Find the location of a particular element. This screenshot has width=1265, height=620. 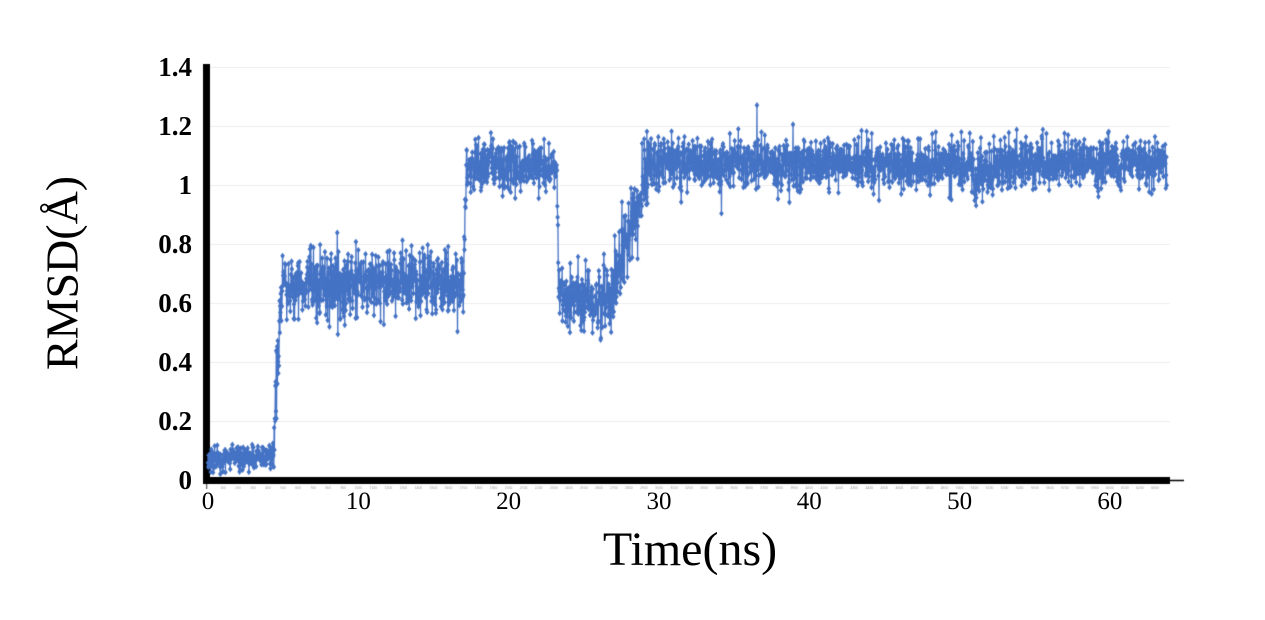

y-tick-label: 0.4 is located at coordinates (175, 362).